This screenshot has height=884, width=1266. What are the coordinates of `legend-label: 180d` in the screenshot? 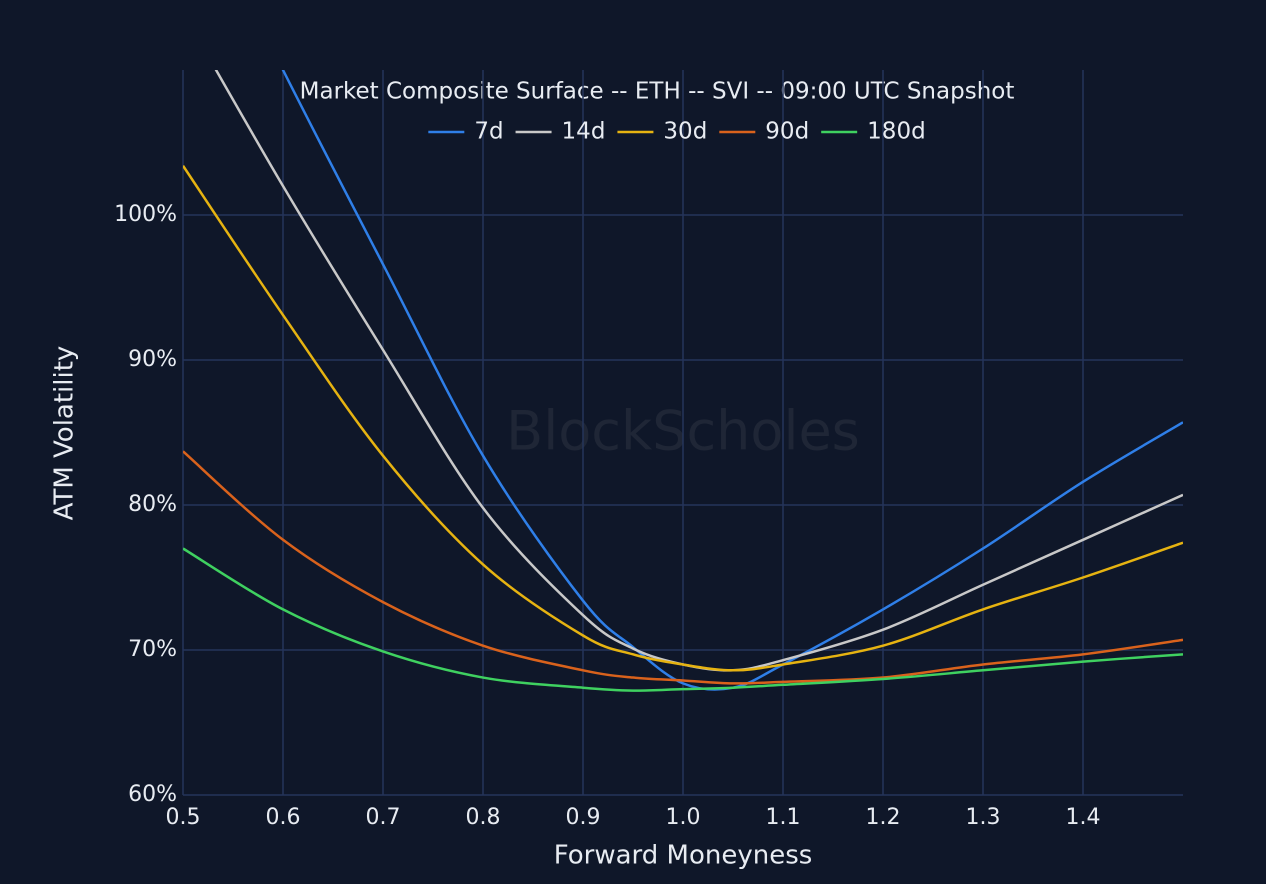 It's located at (896, 132).